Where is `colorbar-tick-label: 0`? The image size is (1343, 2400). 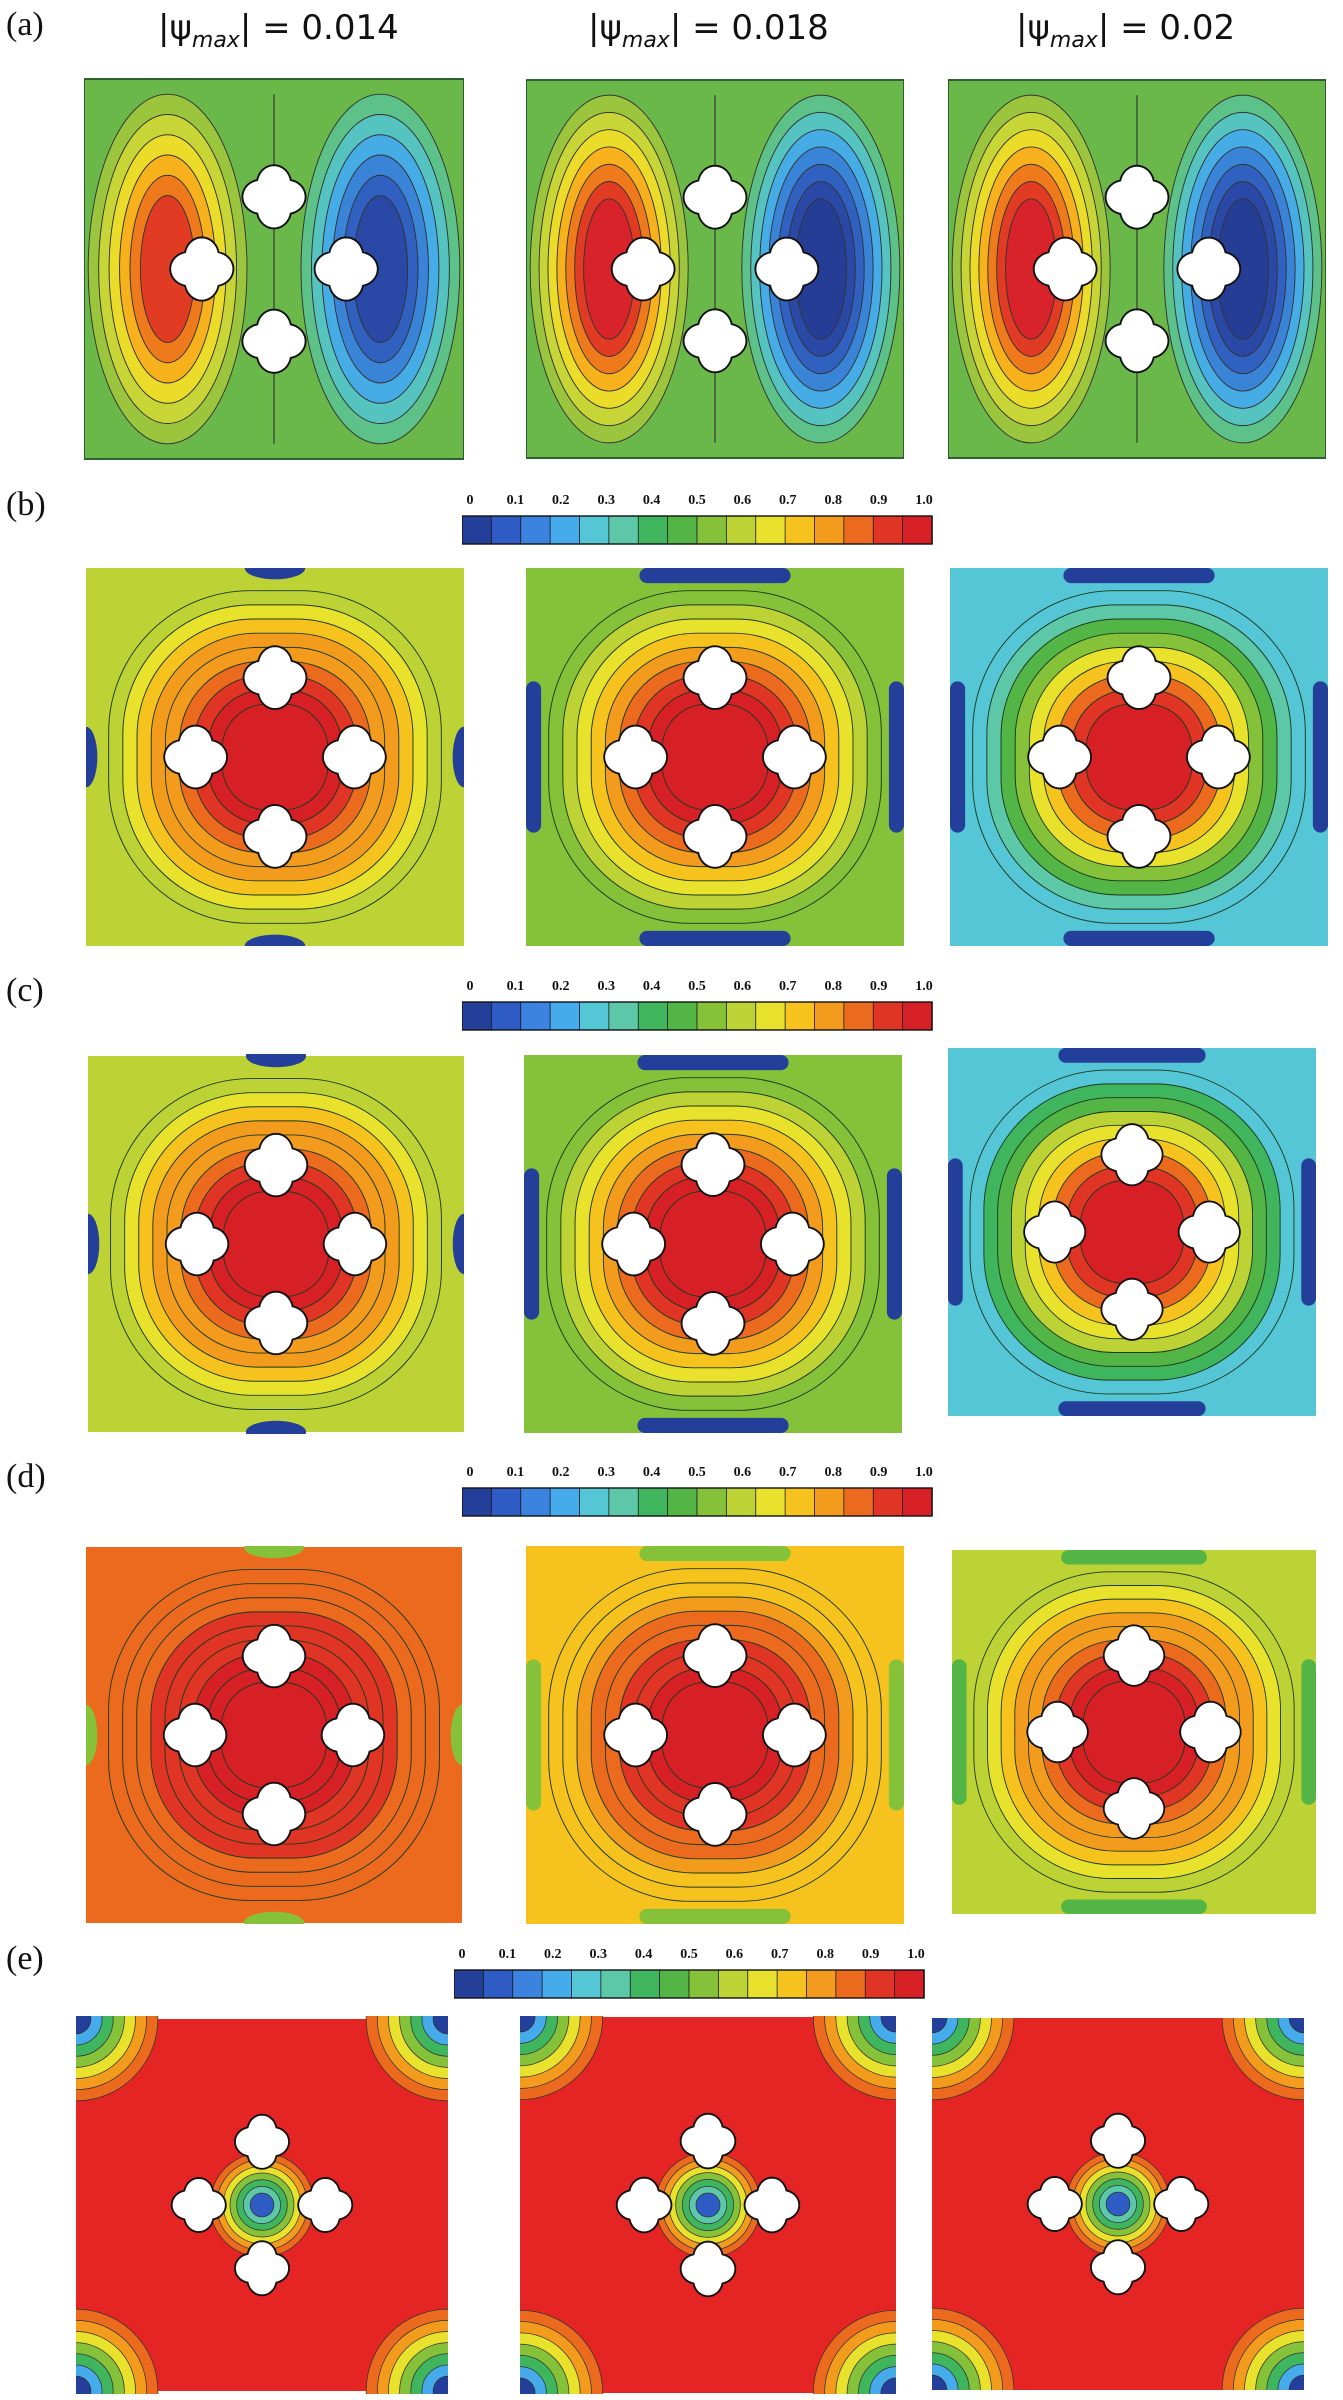 colorbar-tick-label: 0 is located at coordinates (462, 1954).